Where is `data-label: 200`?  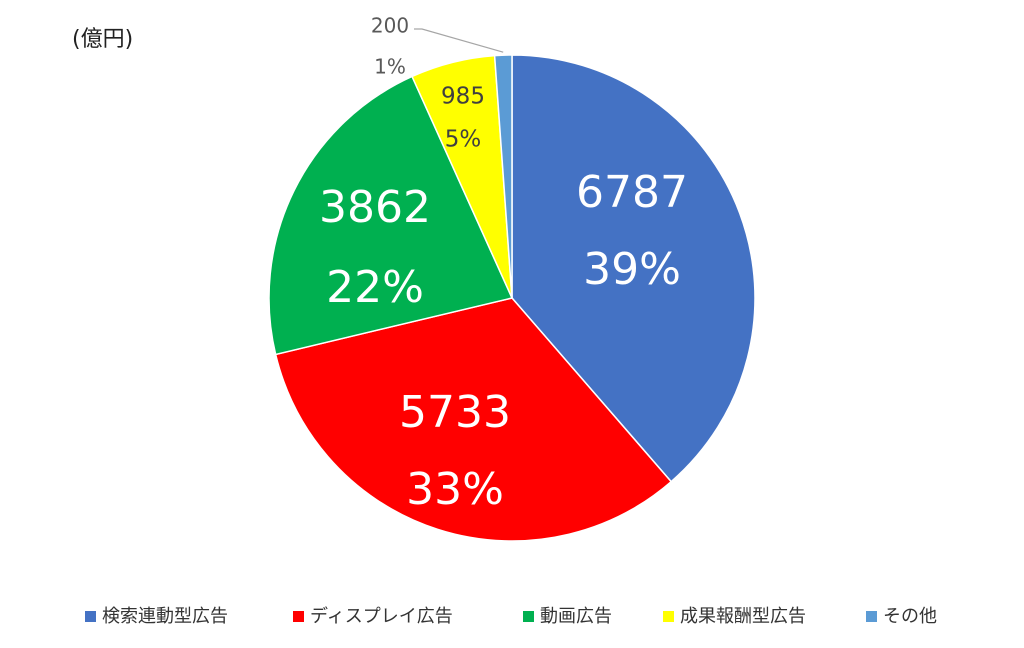
data-label: 200 is located at coordinates (390, 26).